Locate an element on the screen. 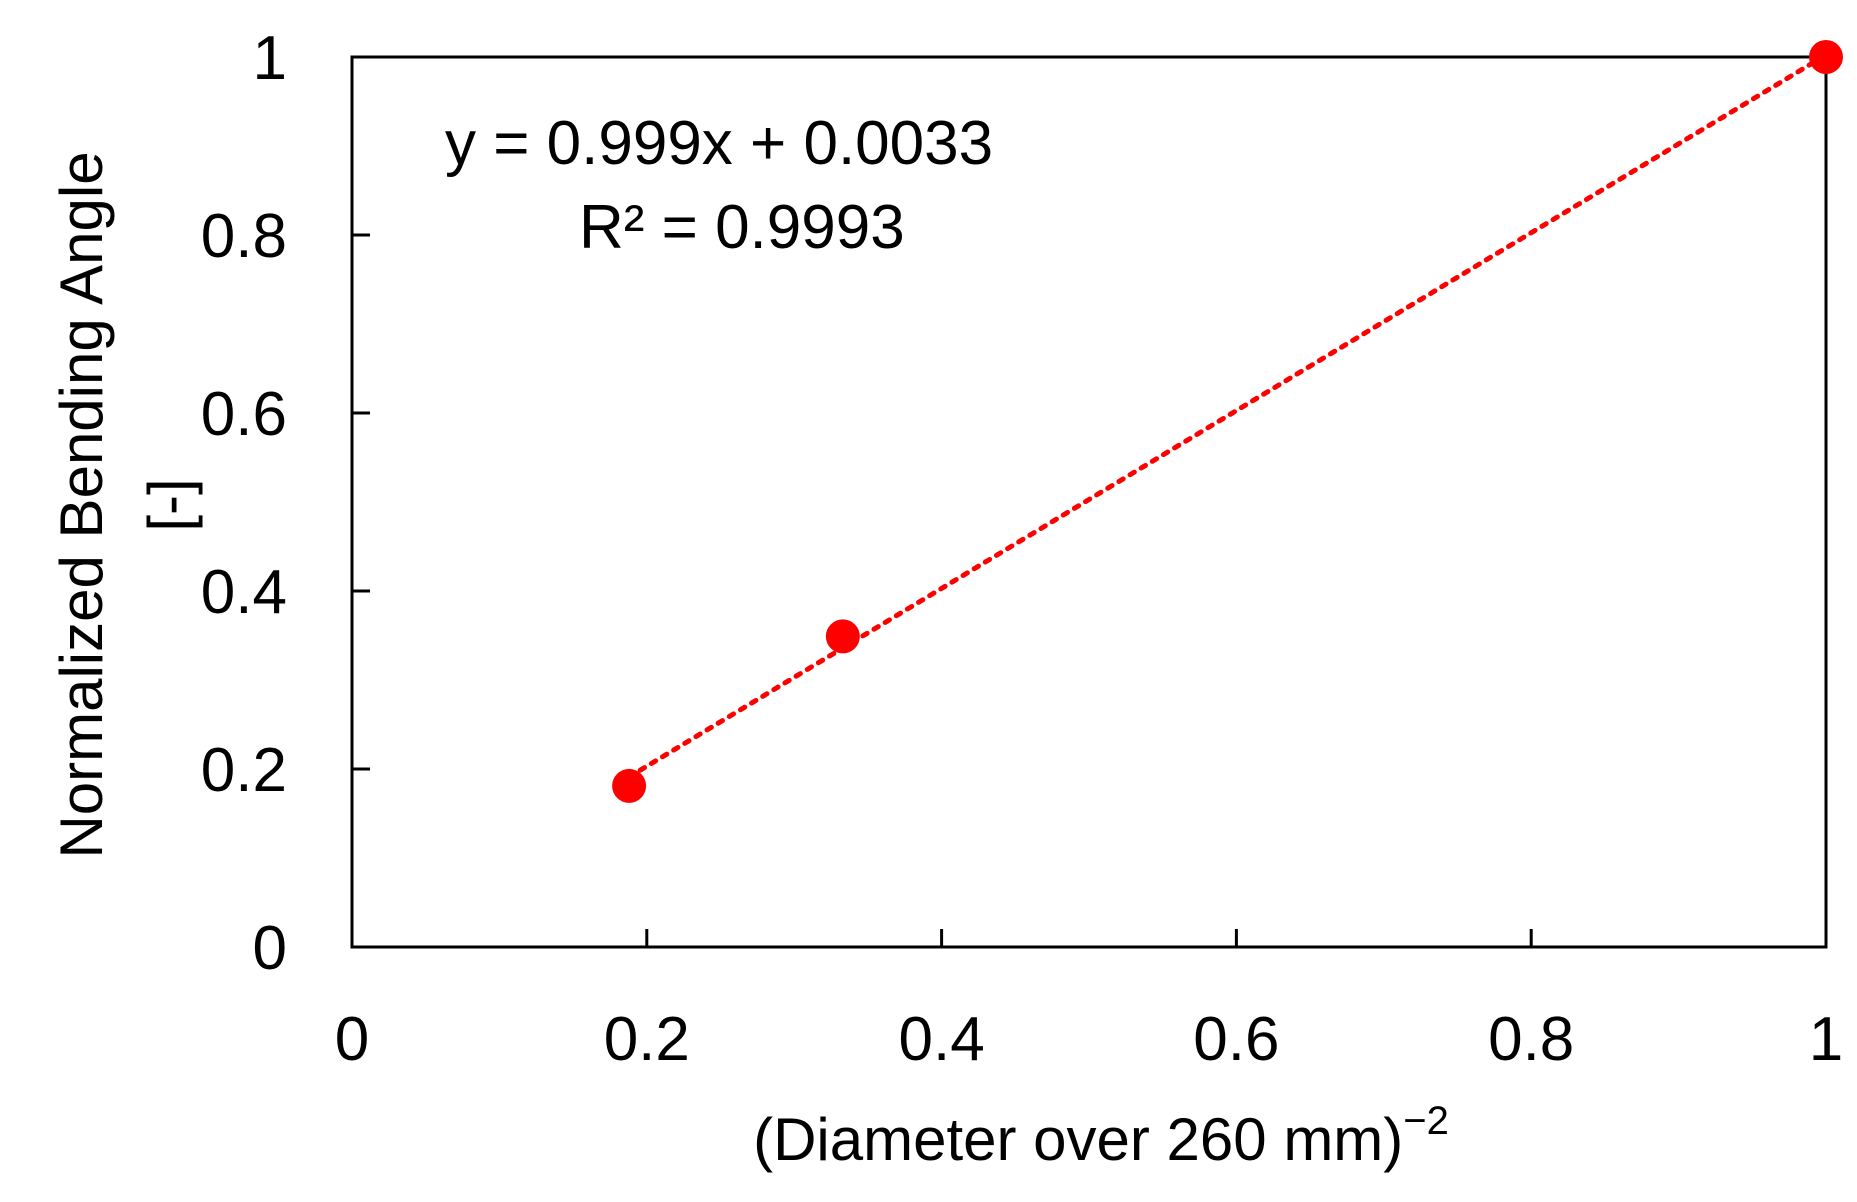 The image size is (1857, 1202). y-tick-label: 0.4 is located at coordinates (244, 592).